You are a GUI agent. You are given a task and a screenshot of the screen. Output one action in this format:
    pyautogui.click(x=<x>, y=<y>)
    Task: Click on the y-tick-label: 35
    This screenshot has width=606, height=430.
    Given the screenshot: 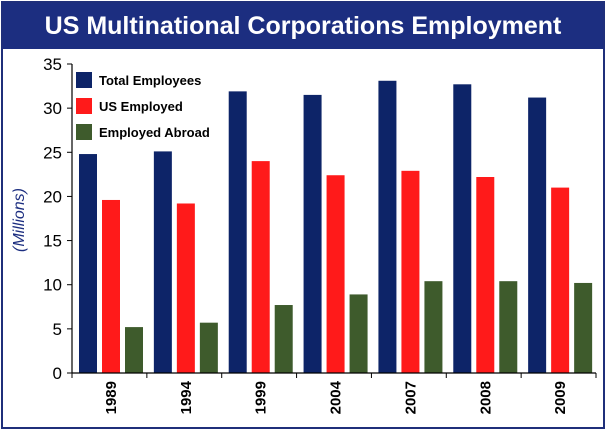 What is the action you would take?
    pyautogui.click(x=52, y=64)
    